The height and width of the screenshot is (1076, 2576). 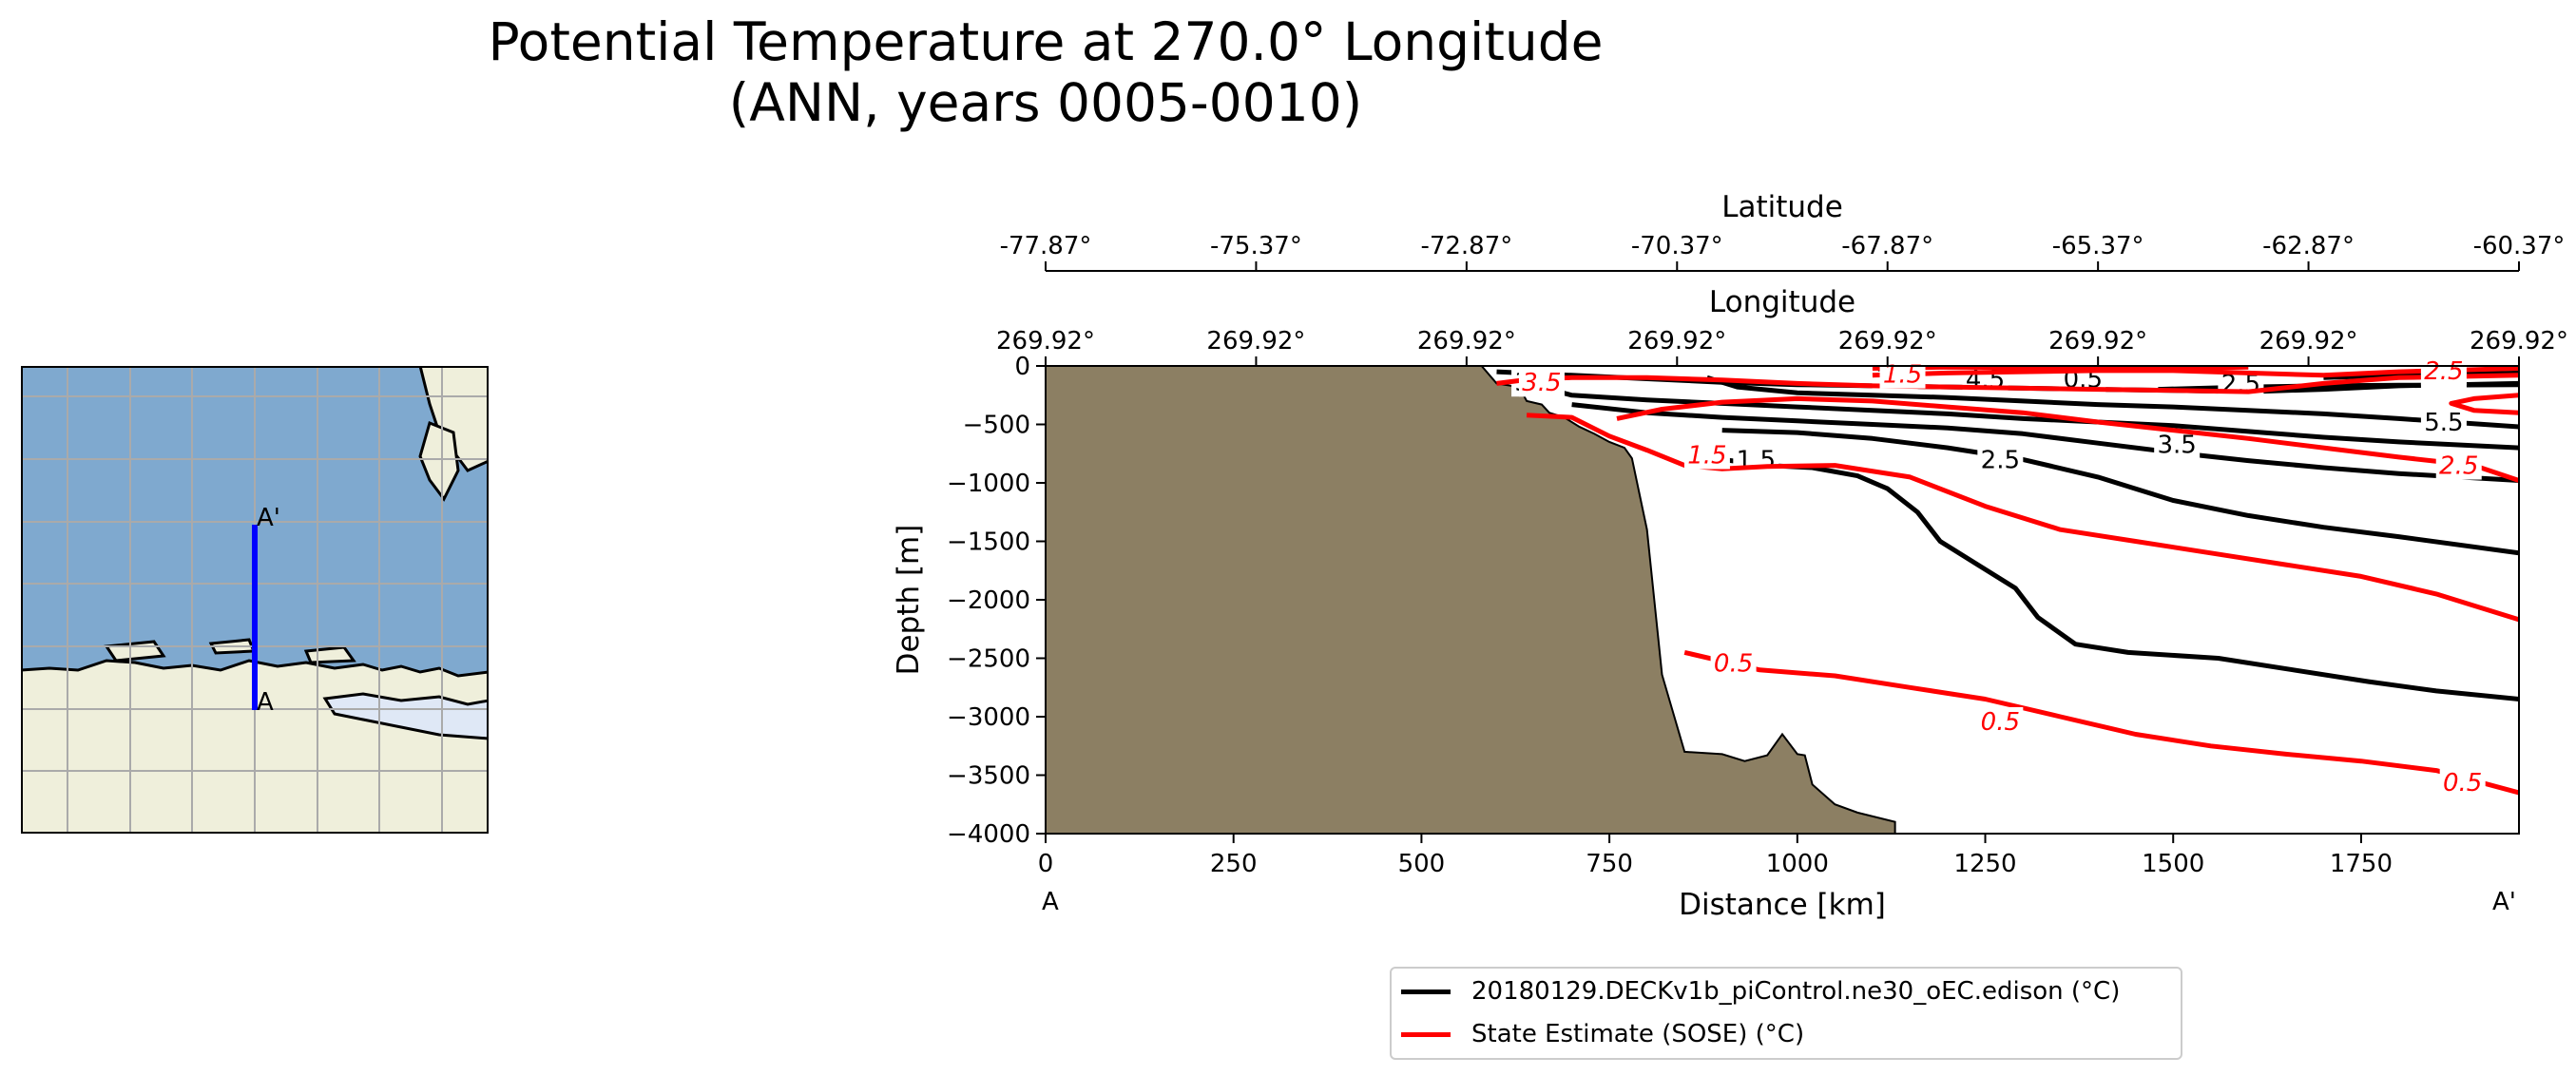 I want to click on legend-item-obs: State Estimate (SOSE) (°C), so click(x=1603, y=1034).